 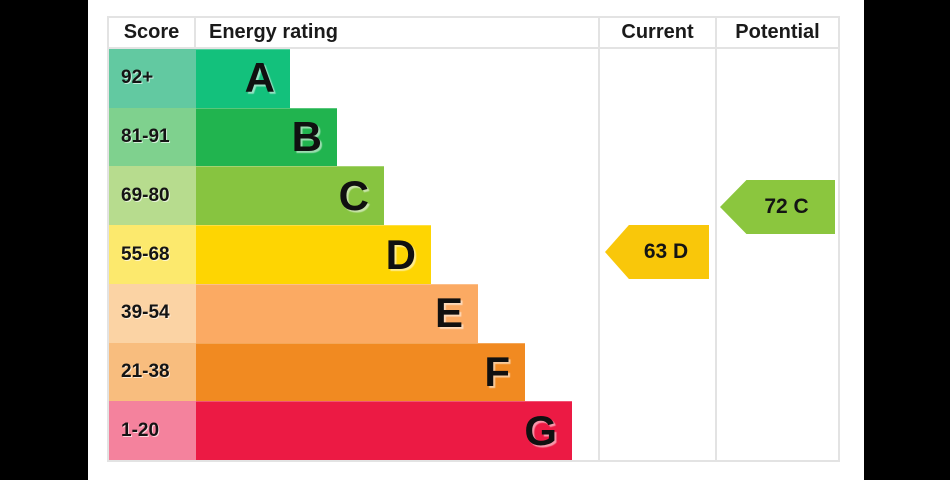 I want to click on band-row-d: 55-68 D, so click(x=353, y=254).